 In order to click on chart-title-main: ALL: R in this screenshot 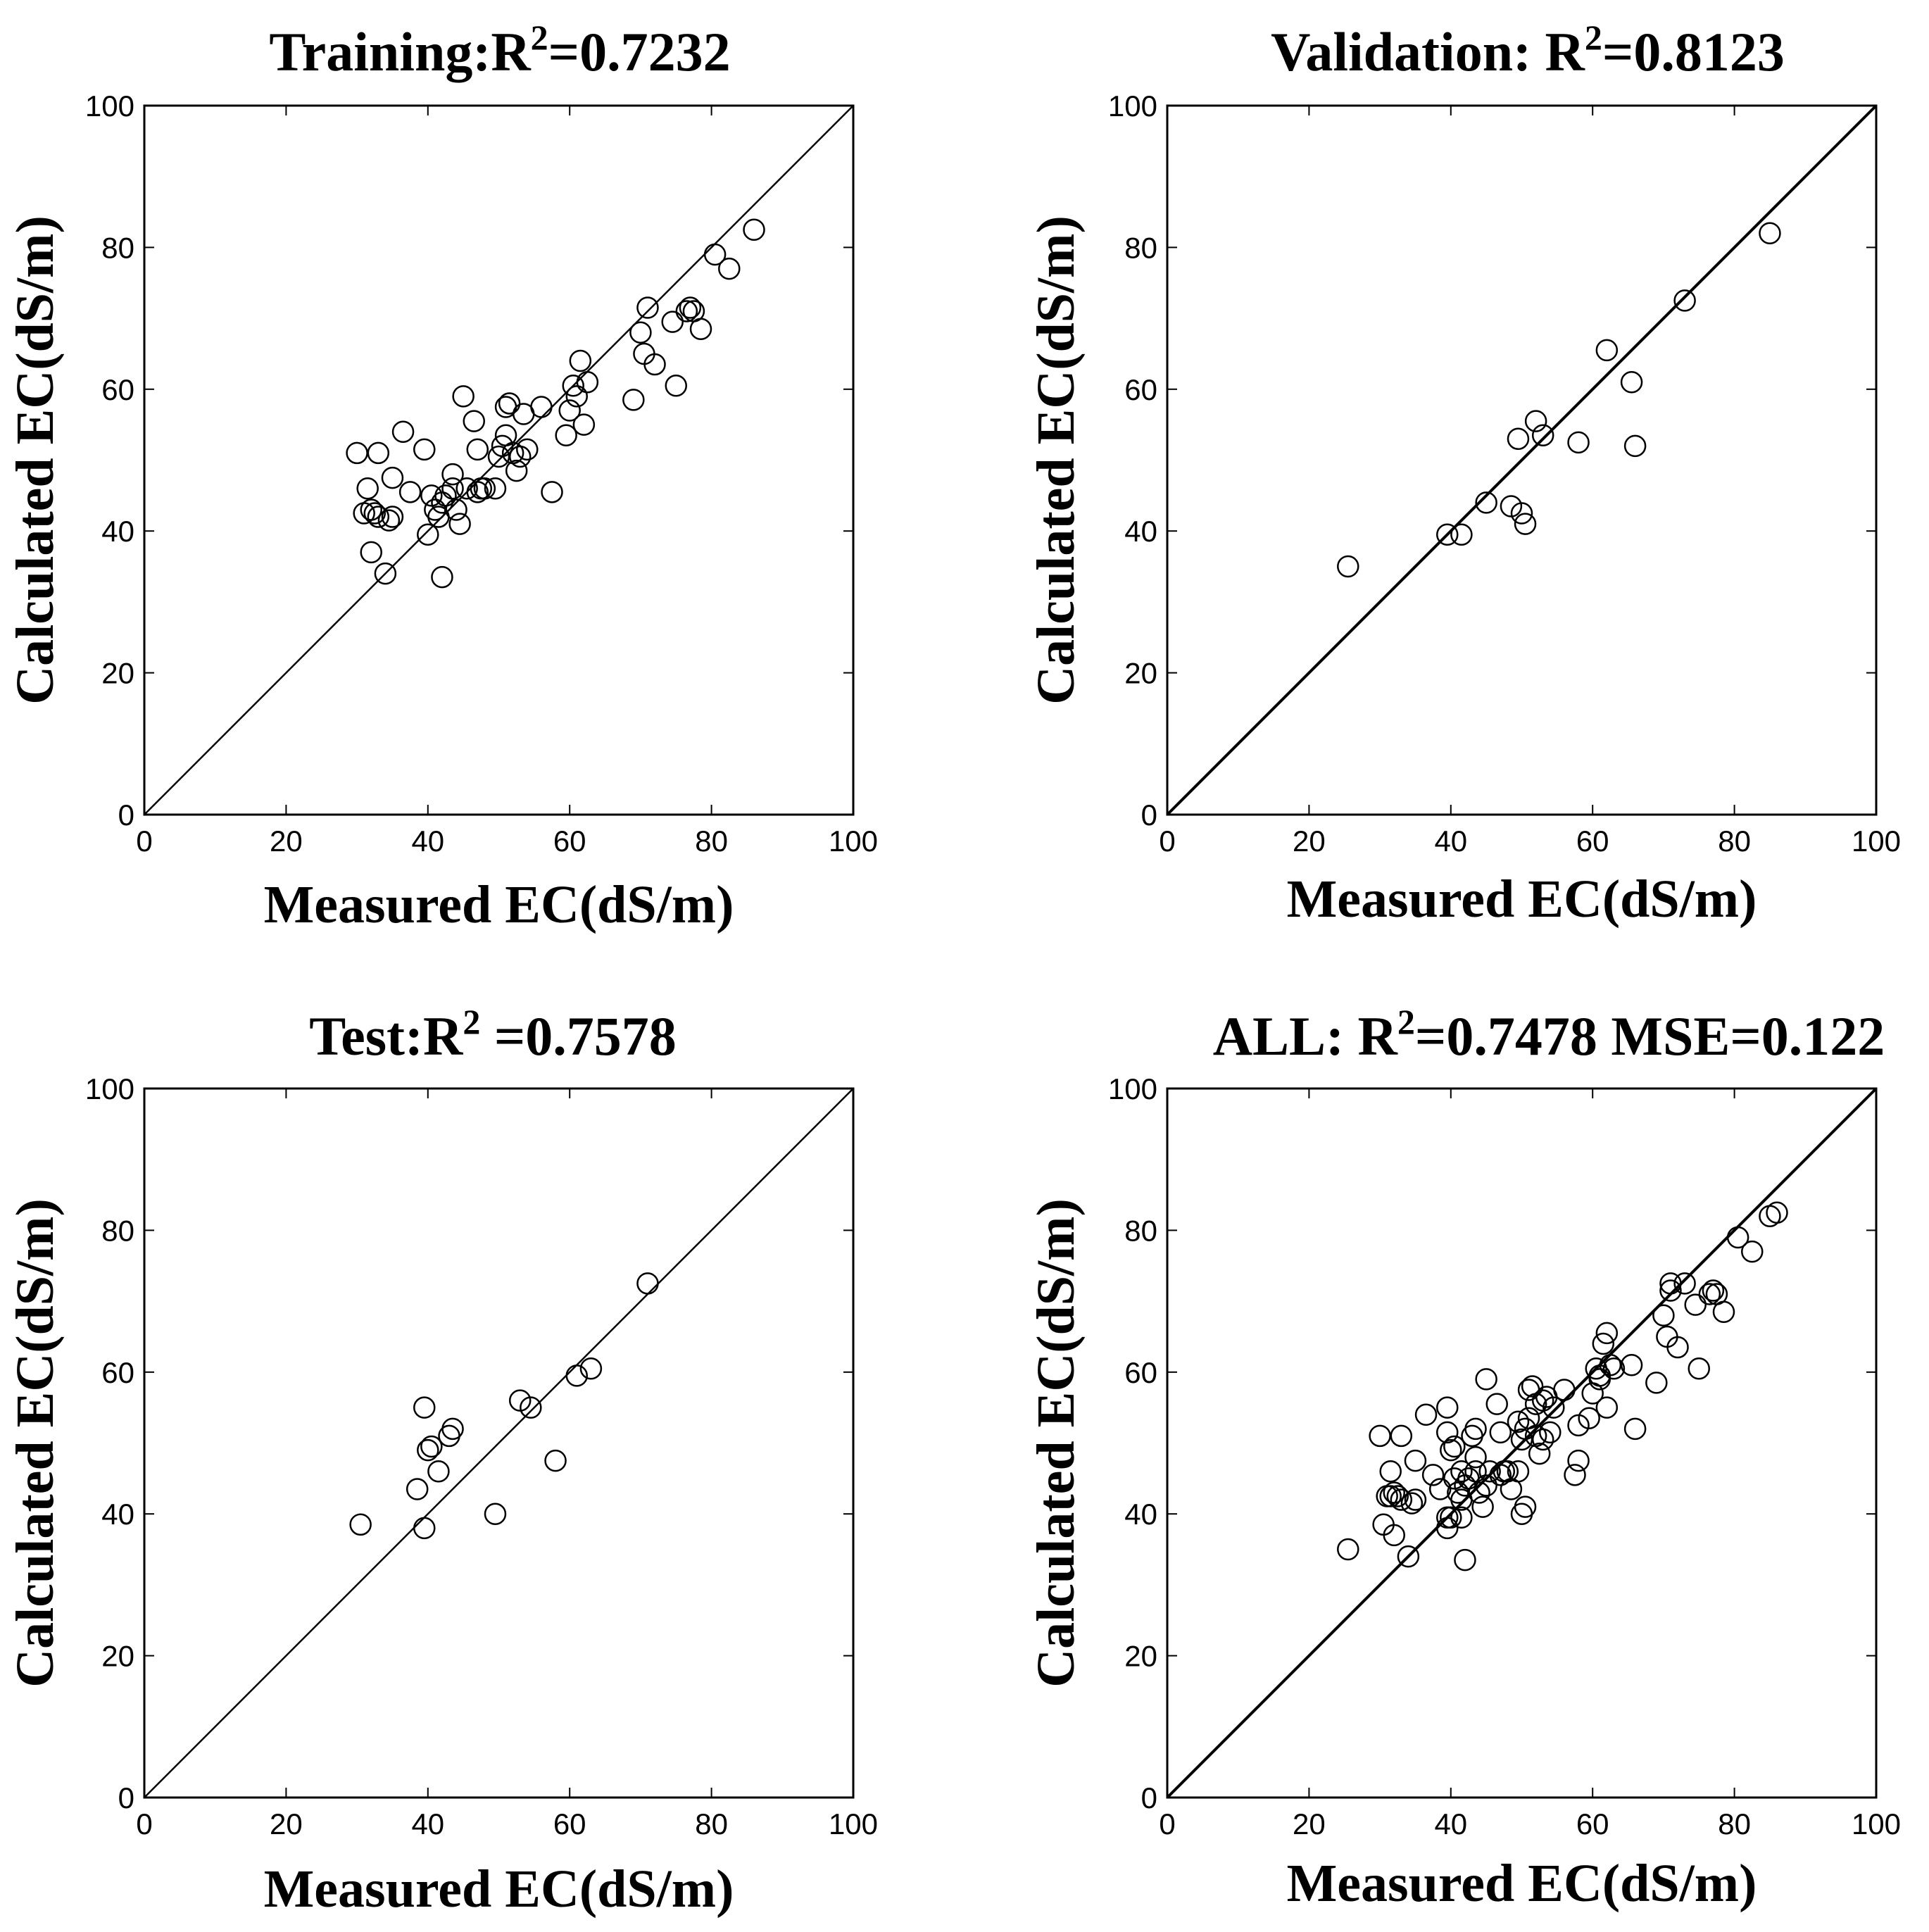, I will do `click(1306, 1036)`.